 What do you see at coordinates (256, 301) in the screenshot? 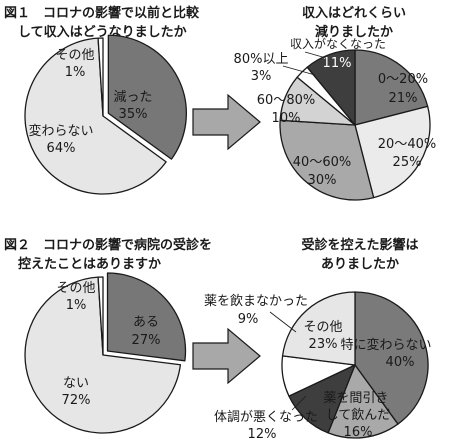
I see `chart4-slice-label-skipped-meds: 薬を飲まなかった` at bounding box center [256, 301].